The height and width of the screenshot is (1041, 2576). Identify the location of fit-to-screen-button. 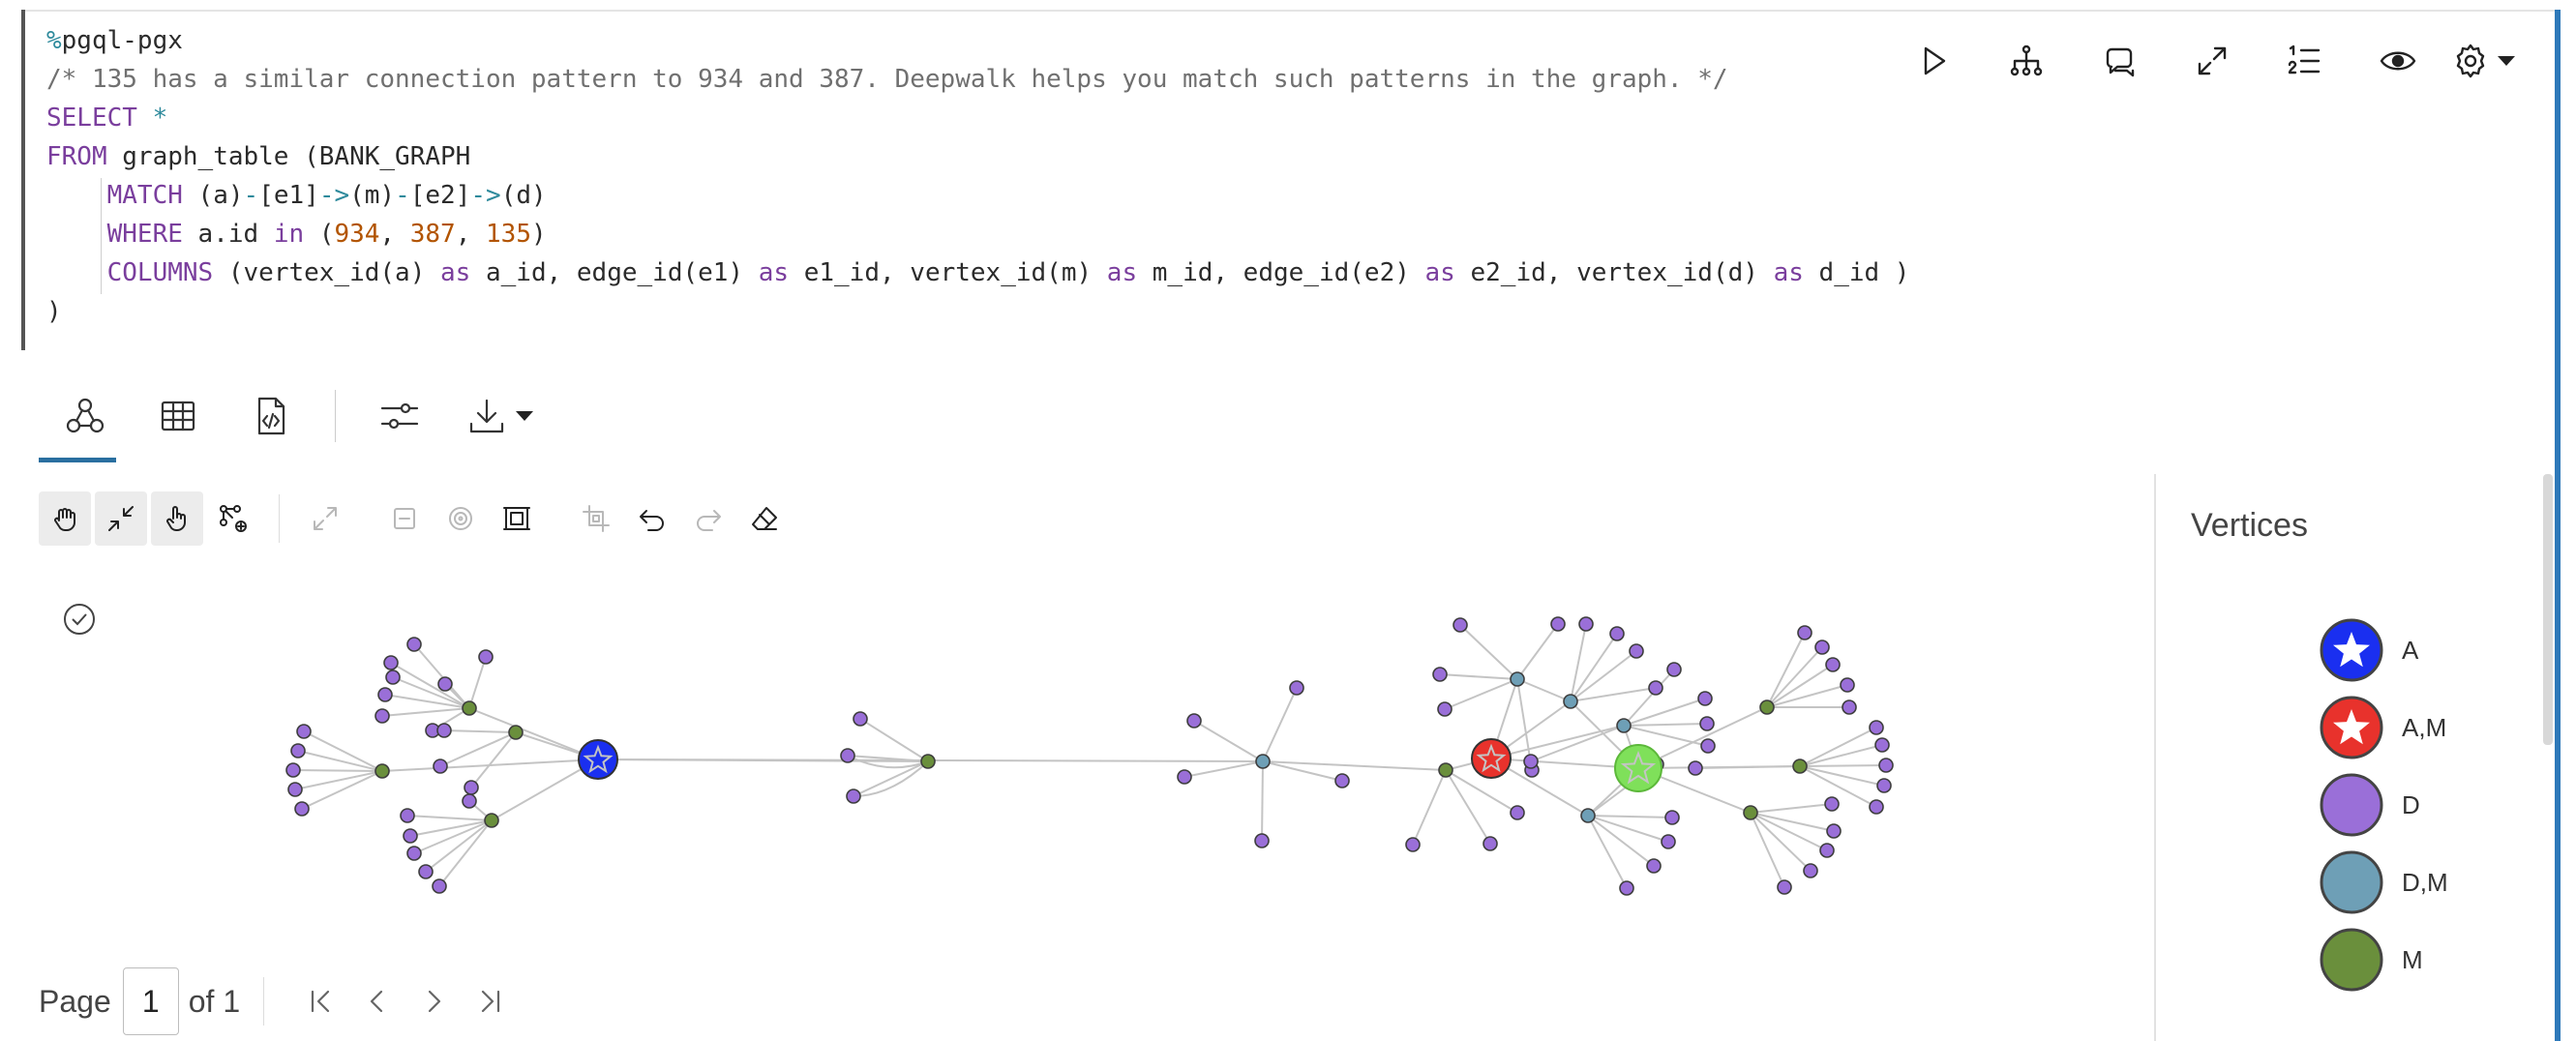
(517, 518).